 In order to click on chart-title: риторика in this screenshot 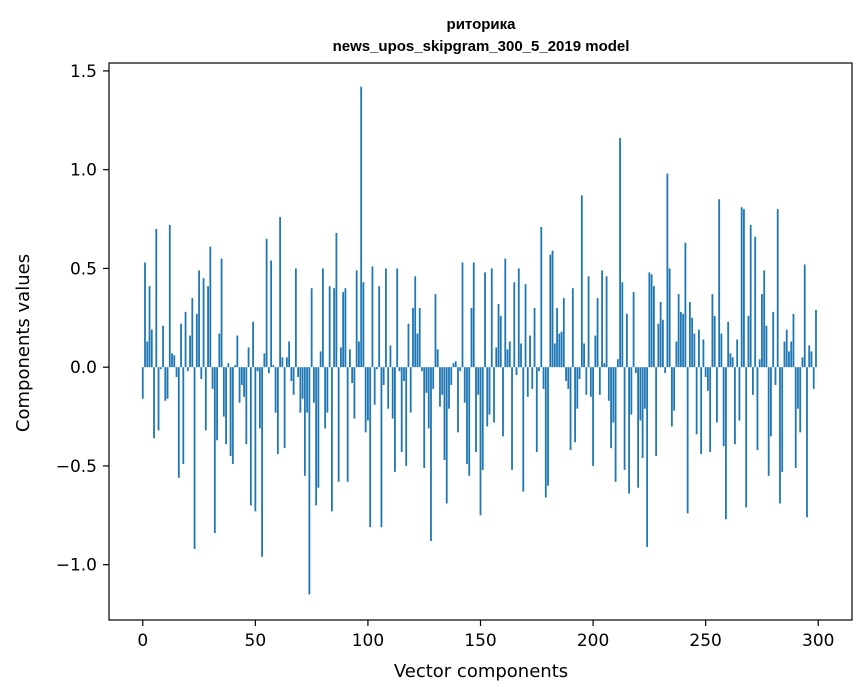, I will do `click(482, 24)`.